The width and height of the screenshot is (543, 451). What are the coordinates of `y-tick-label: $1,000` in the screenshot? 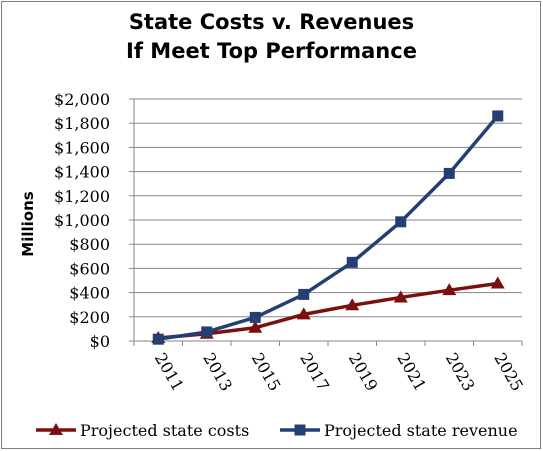 It's located at (82, 220).